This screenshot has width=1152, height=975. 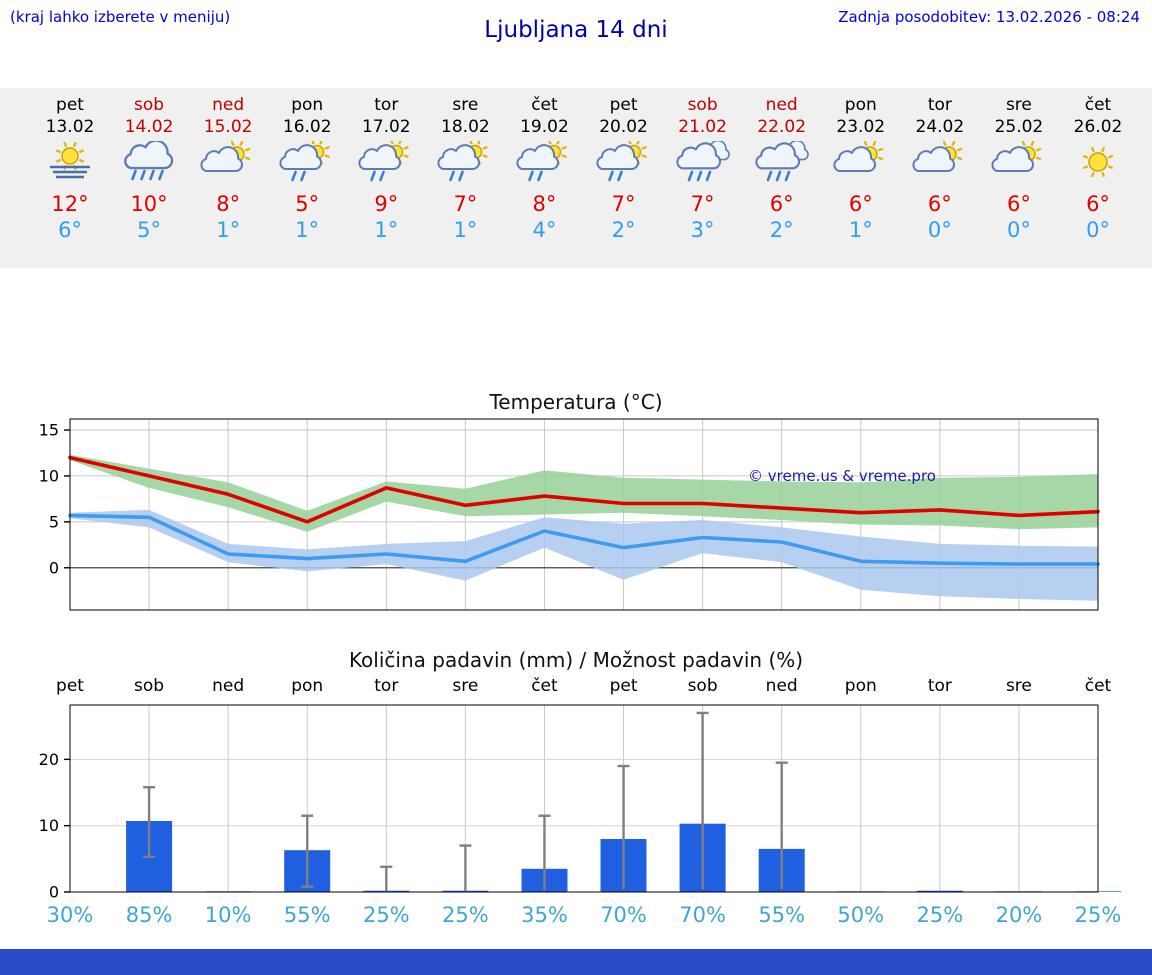 What do you see at coordinates (149, 915) in the screenshot?
I see `precip-probability: 85%` at bounding box center [149, 915].